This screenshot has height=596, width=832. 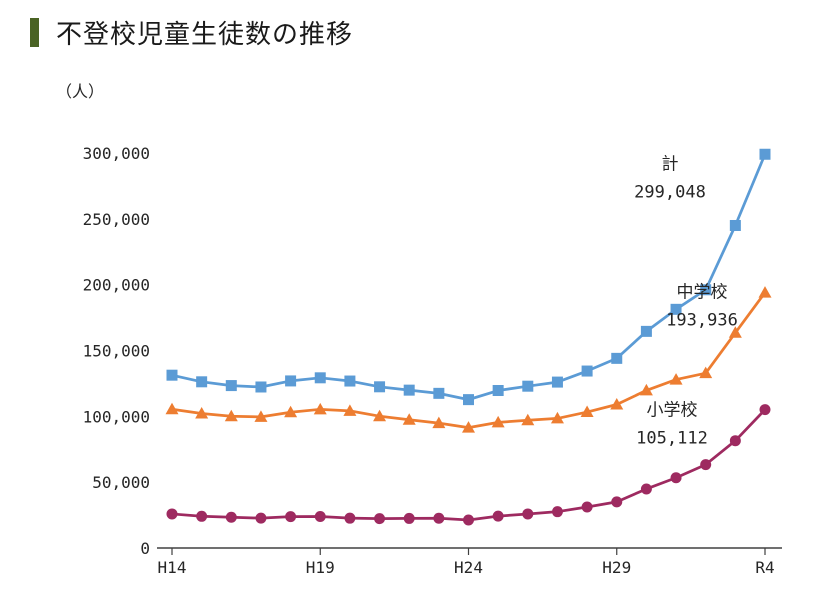 What do you see at coordinates (145, 548) in the screenshot?
I see `y-tick-label: 0` at bounding box center [145, 548].